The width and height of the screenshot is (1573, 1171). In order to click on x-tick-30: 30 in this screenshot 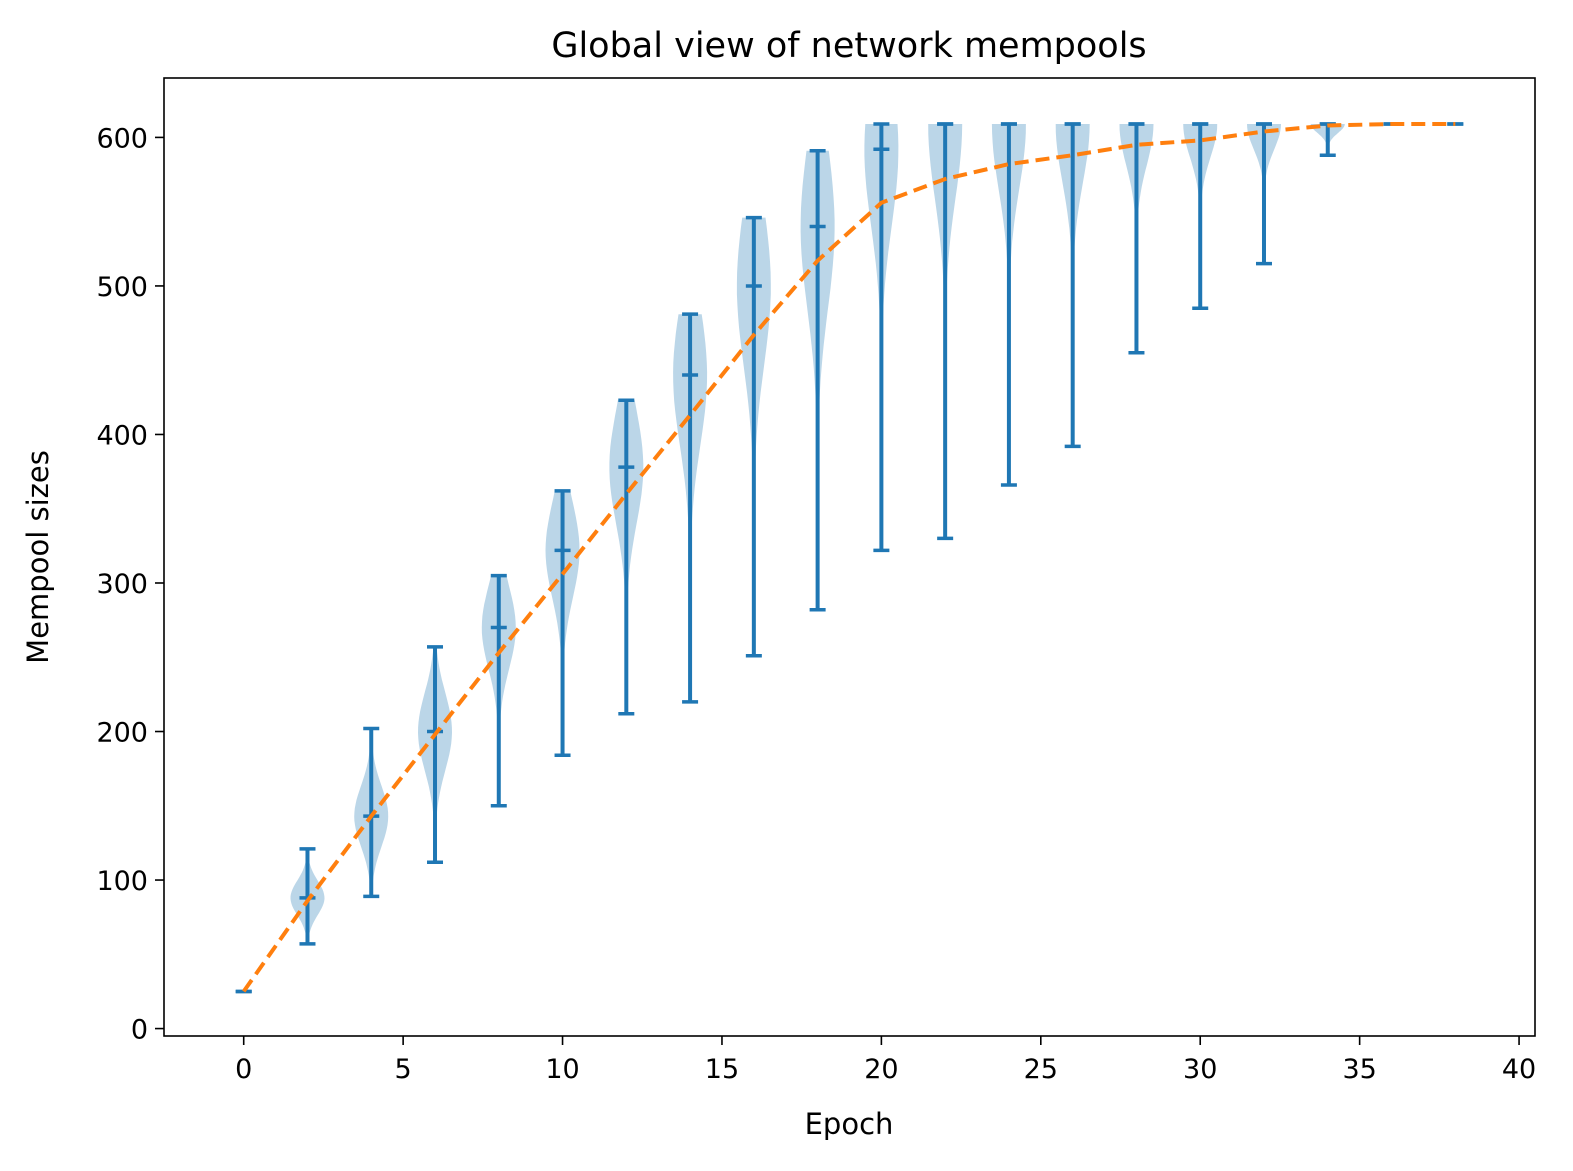, I will do `click(1200, 1060)`.